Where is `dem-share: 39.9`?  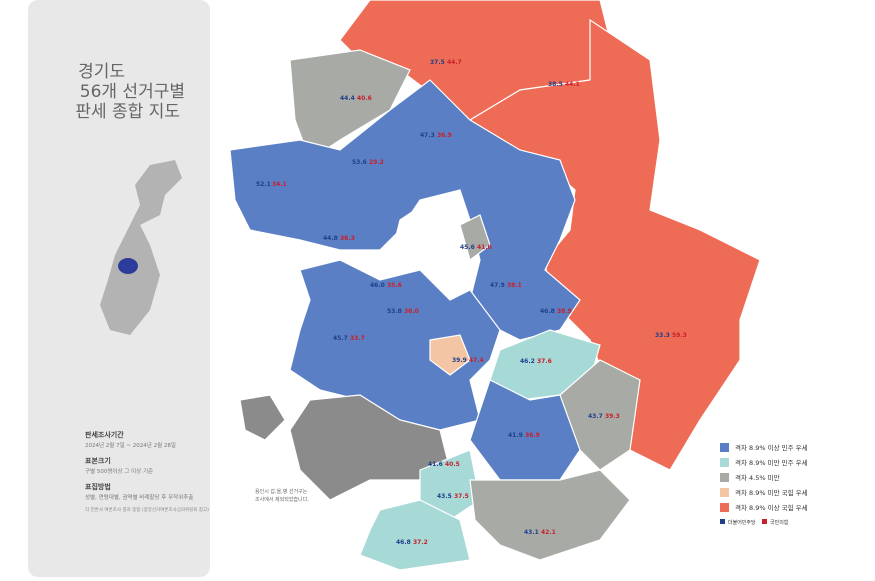 dem-share: 39.9 is located at coordinates (459, 360).